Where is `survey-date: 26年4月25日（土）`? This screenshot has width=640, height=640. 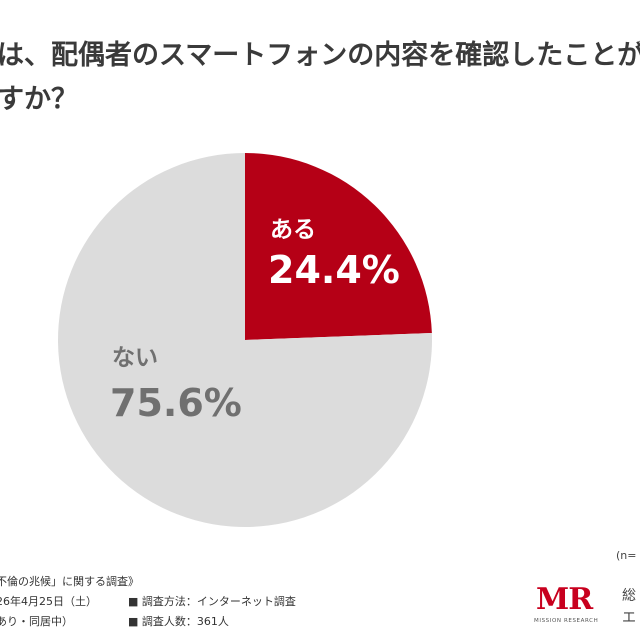 survey-date: 26年4月25日（土） is located at coordinates (48, 601).